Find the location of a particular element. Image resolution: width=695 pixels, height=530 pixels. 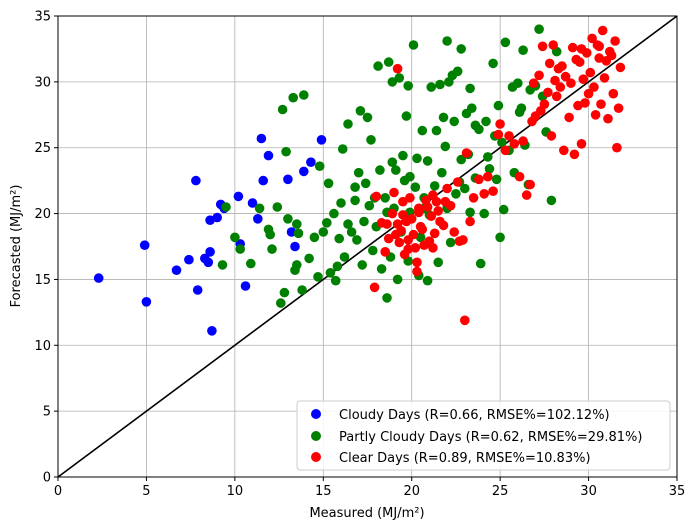

y-tick-label: 10 is located at coordinates (42, 346).